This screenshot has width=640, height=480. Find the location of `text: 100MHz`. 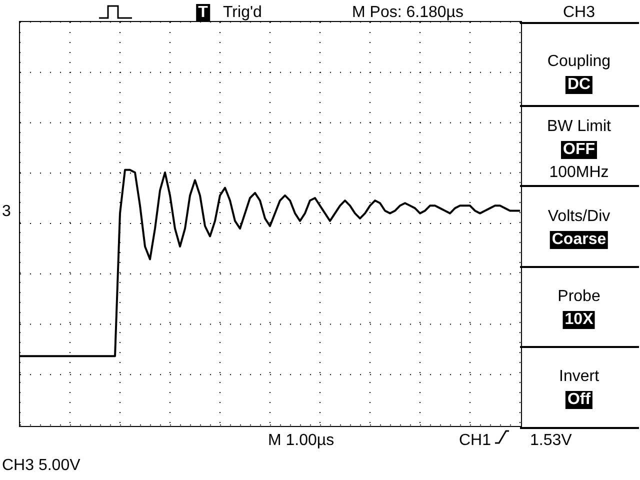

text: 100MHz is located at coordinates (579, 173).